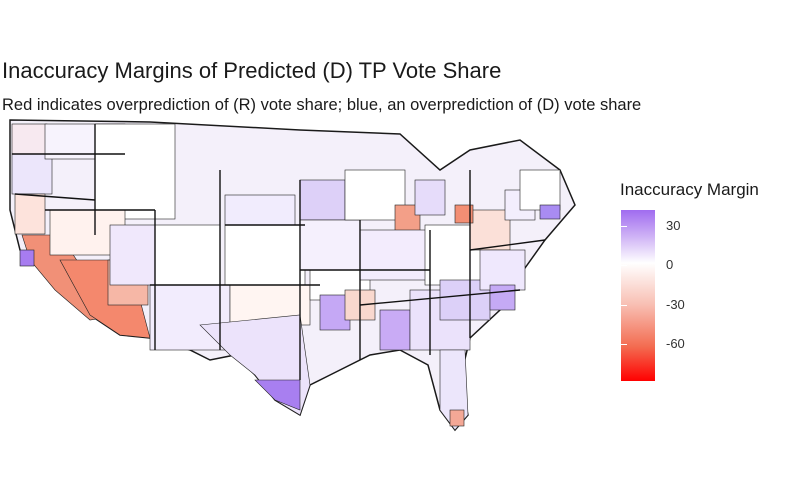  I want to click on legend-tick-label: -60, so click(675, 343).